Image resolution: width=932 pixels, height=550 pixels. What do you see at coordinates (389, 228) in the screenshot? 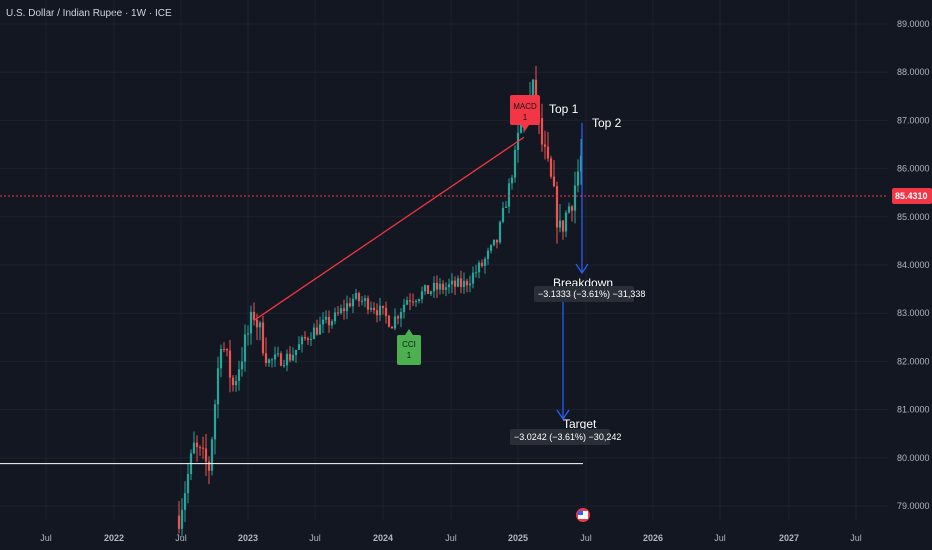
I see `trend-line` at bounding box center [389, 228].